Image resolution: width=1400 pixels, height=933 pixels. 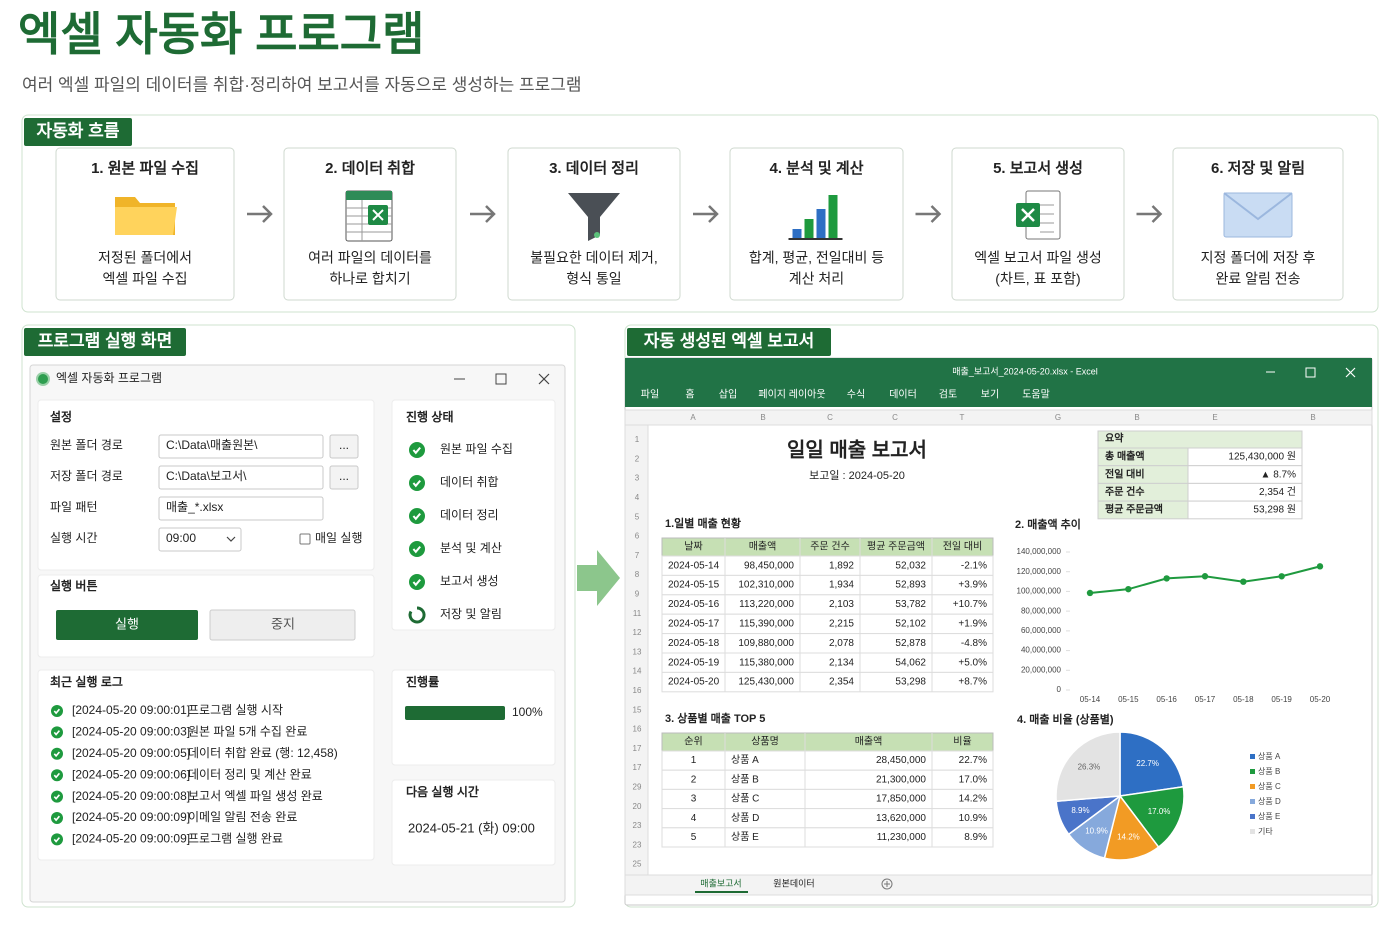 What do you see at coordinates (86, 445) in the screenshot?
I see `field-label: 원본 폴더 경로` at bounding box center [86, 445].